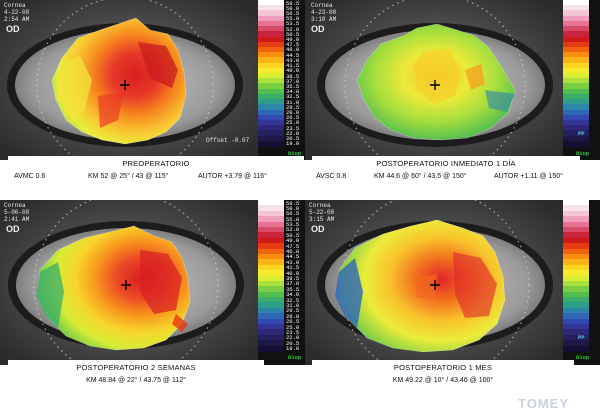  What do you see at coordinates (228, 140) in the screenshot?
I see `offset-label: Offset -0.07` at bounding box center [228, 140].